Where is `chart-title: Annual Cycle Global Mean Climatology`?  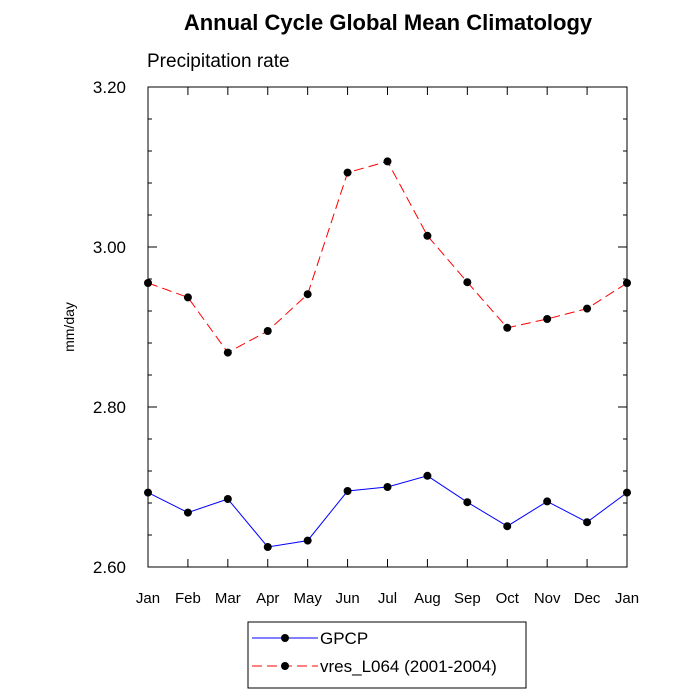
chart-title: Annual Cycle Global Mean Climatology is located at coordinates (388, 22).